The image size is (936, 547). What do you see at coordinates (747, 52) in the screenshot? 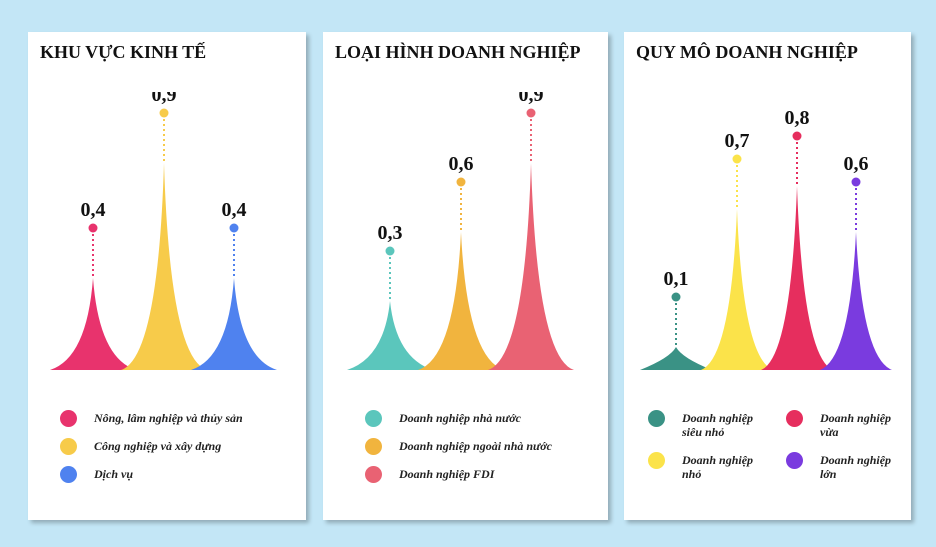
I see `chart-title: QUY MÔ DOANH NGHIỆP` at bounding box center [747, 52].